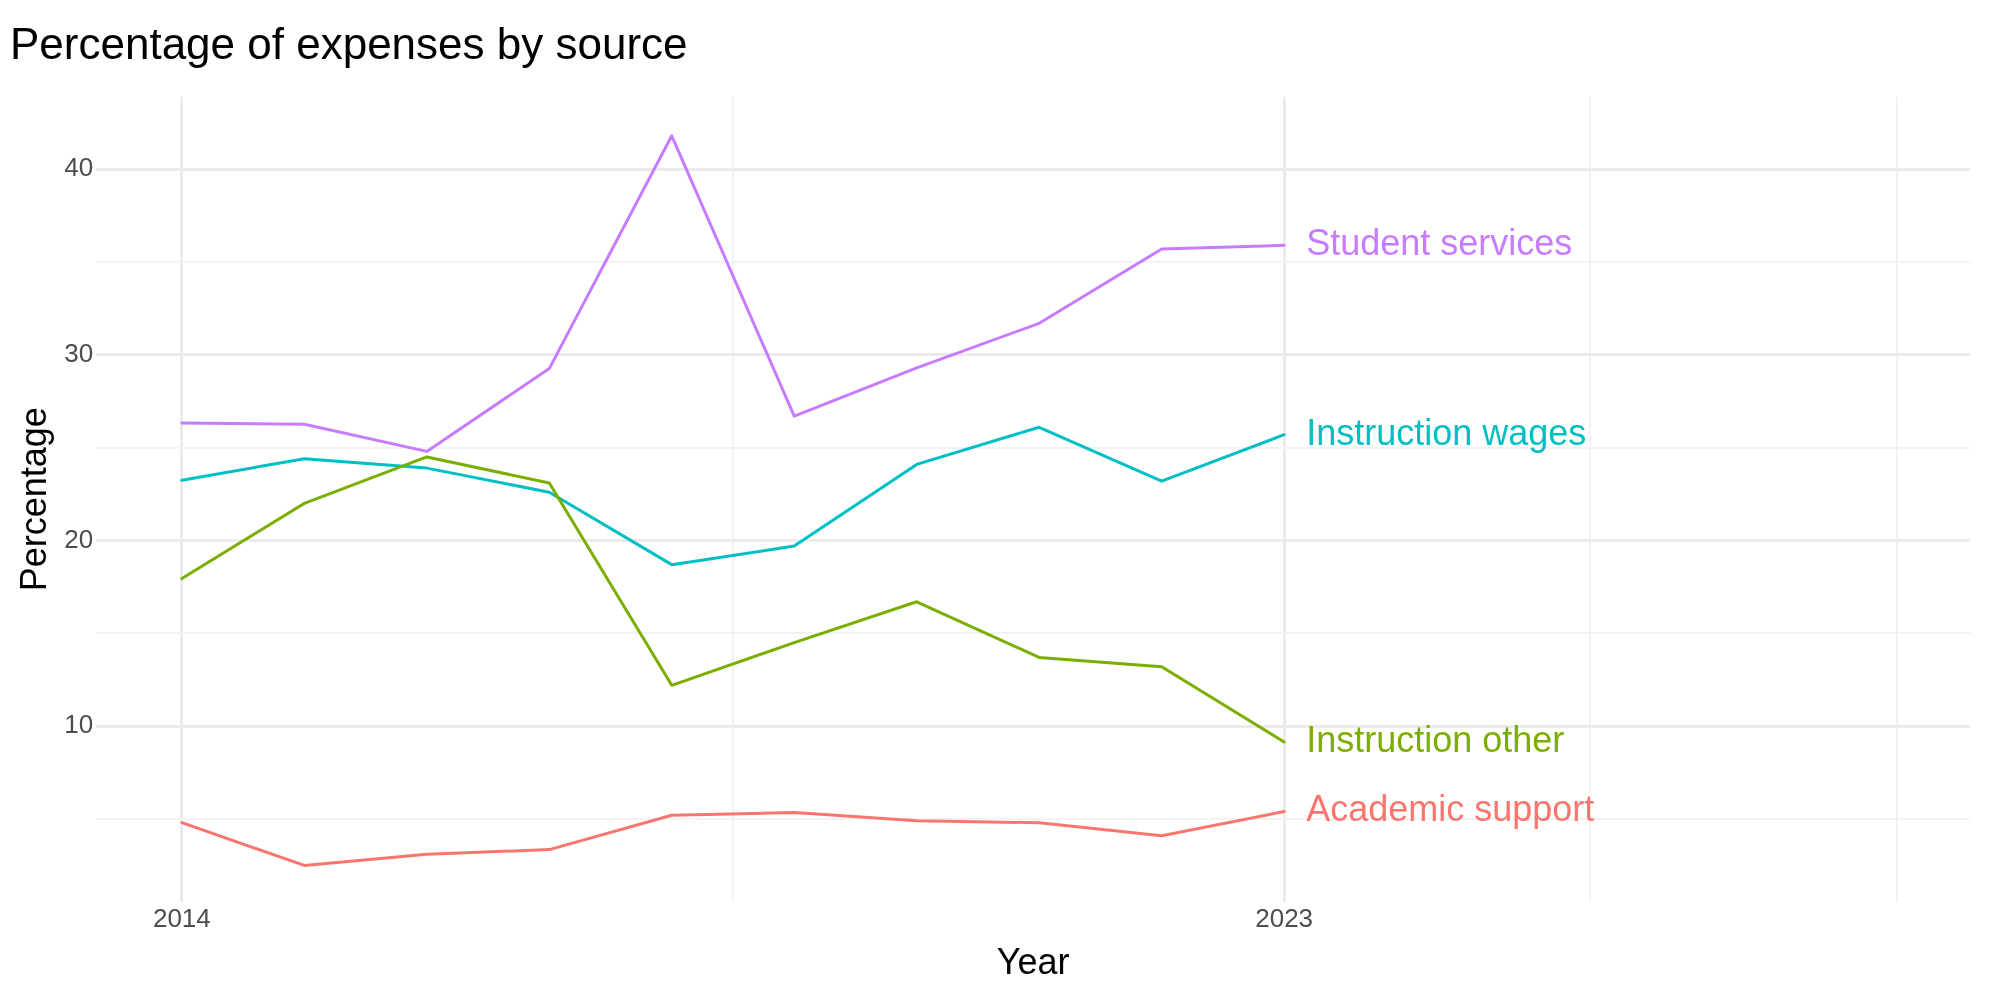 Image resolution: width=2000 pixels, height=1000 pixels. I want to click on x-axis-title: Year, so click(1033, 962).